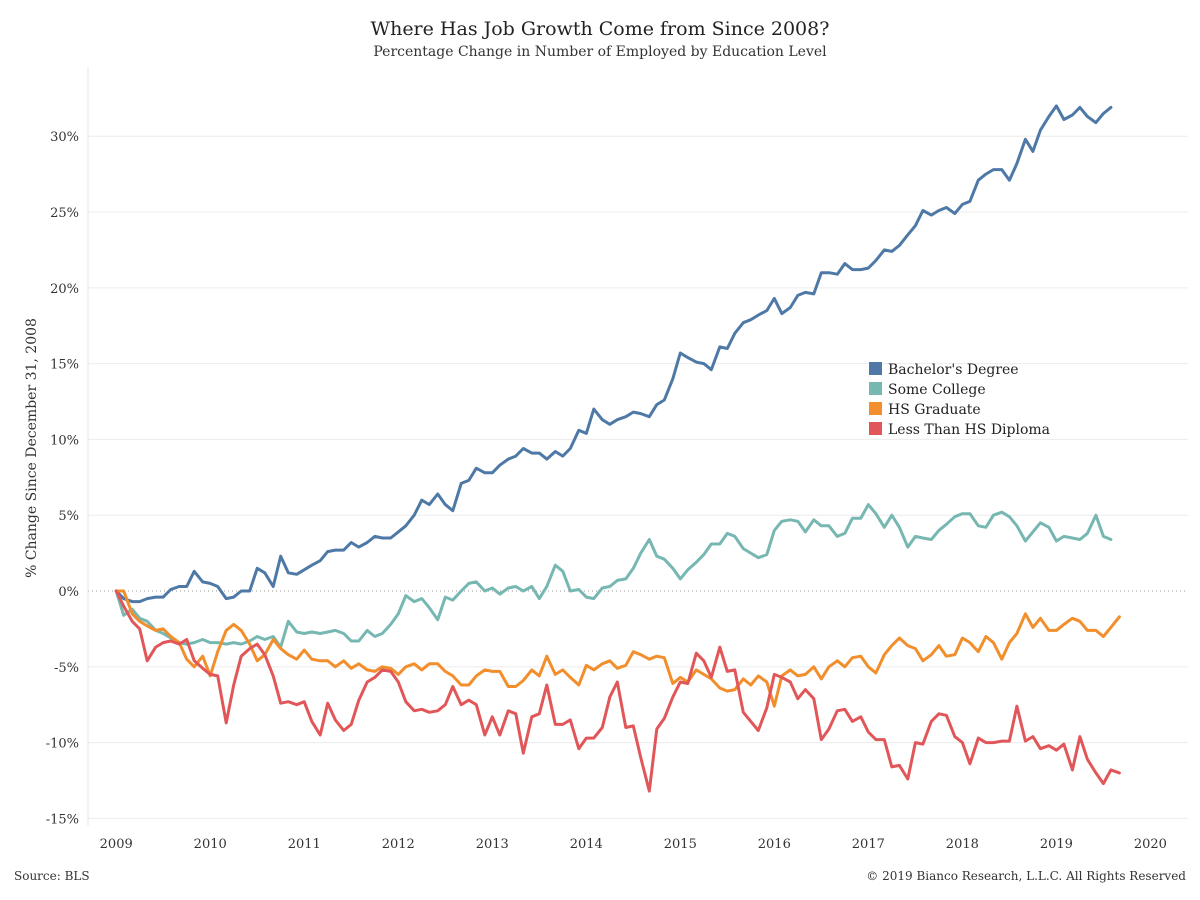  I want to click on x-tick-label: 2011, so click(304, 844).